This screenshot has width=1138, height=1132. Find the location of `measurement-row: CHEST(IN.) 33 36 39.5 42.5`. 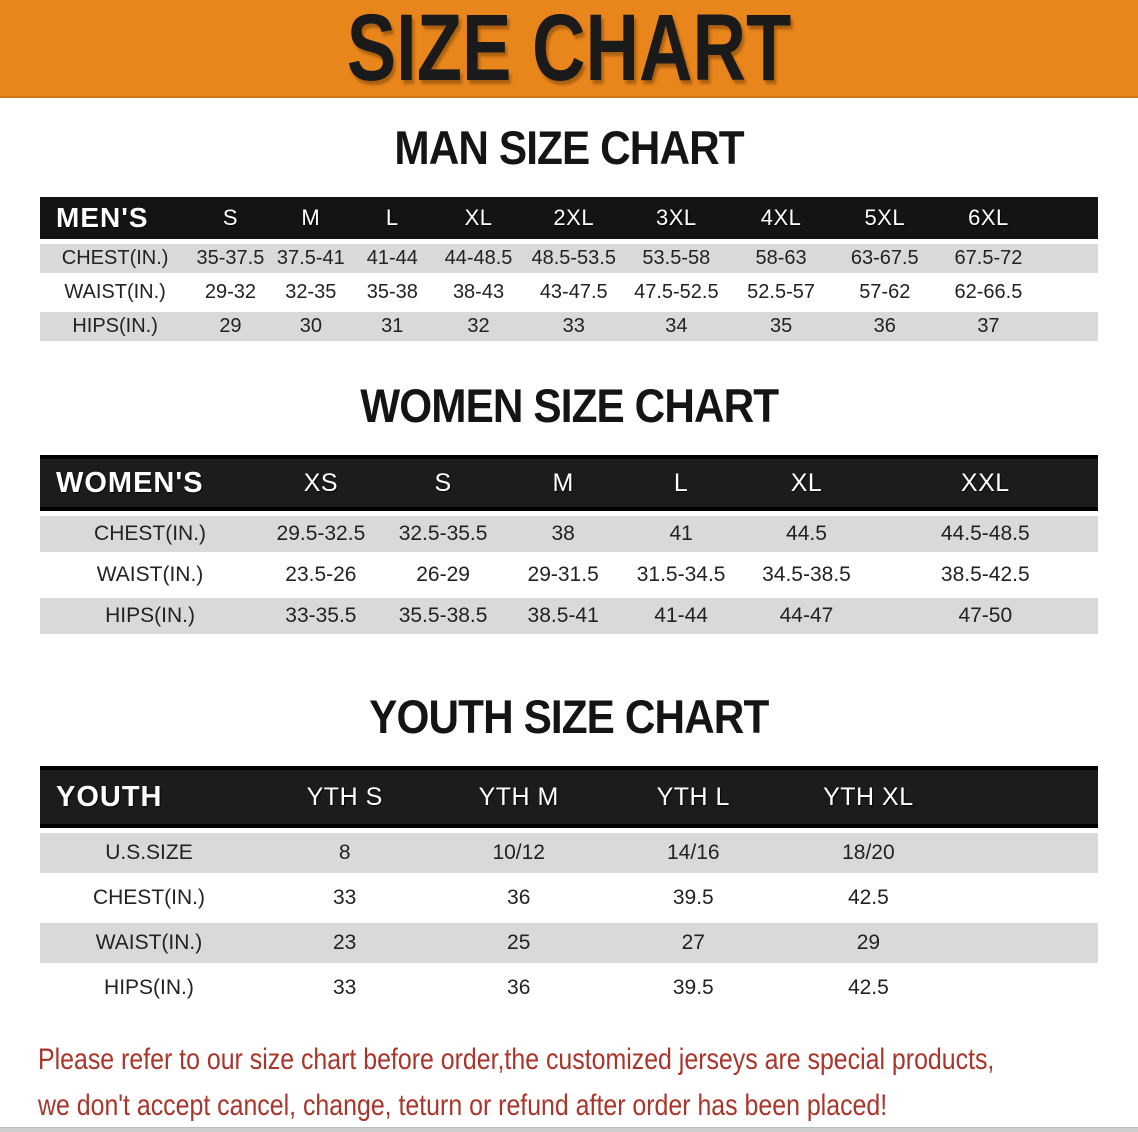

measurement-row: CHEST(IN.) 33 36 39.5 42.5 is located at coordinates (569, 898).